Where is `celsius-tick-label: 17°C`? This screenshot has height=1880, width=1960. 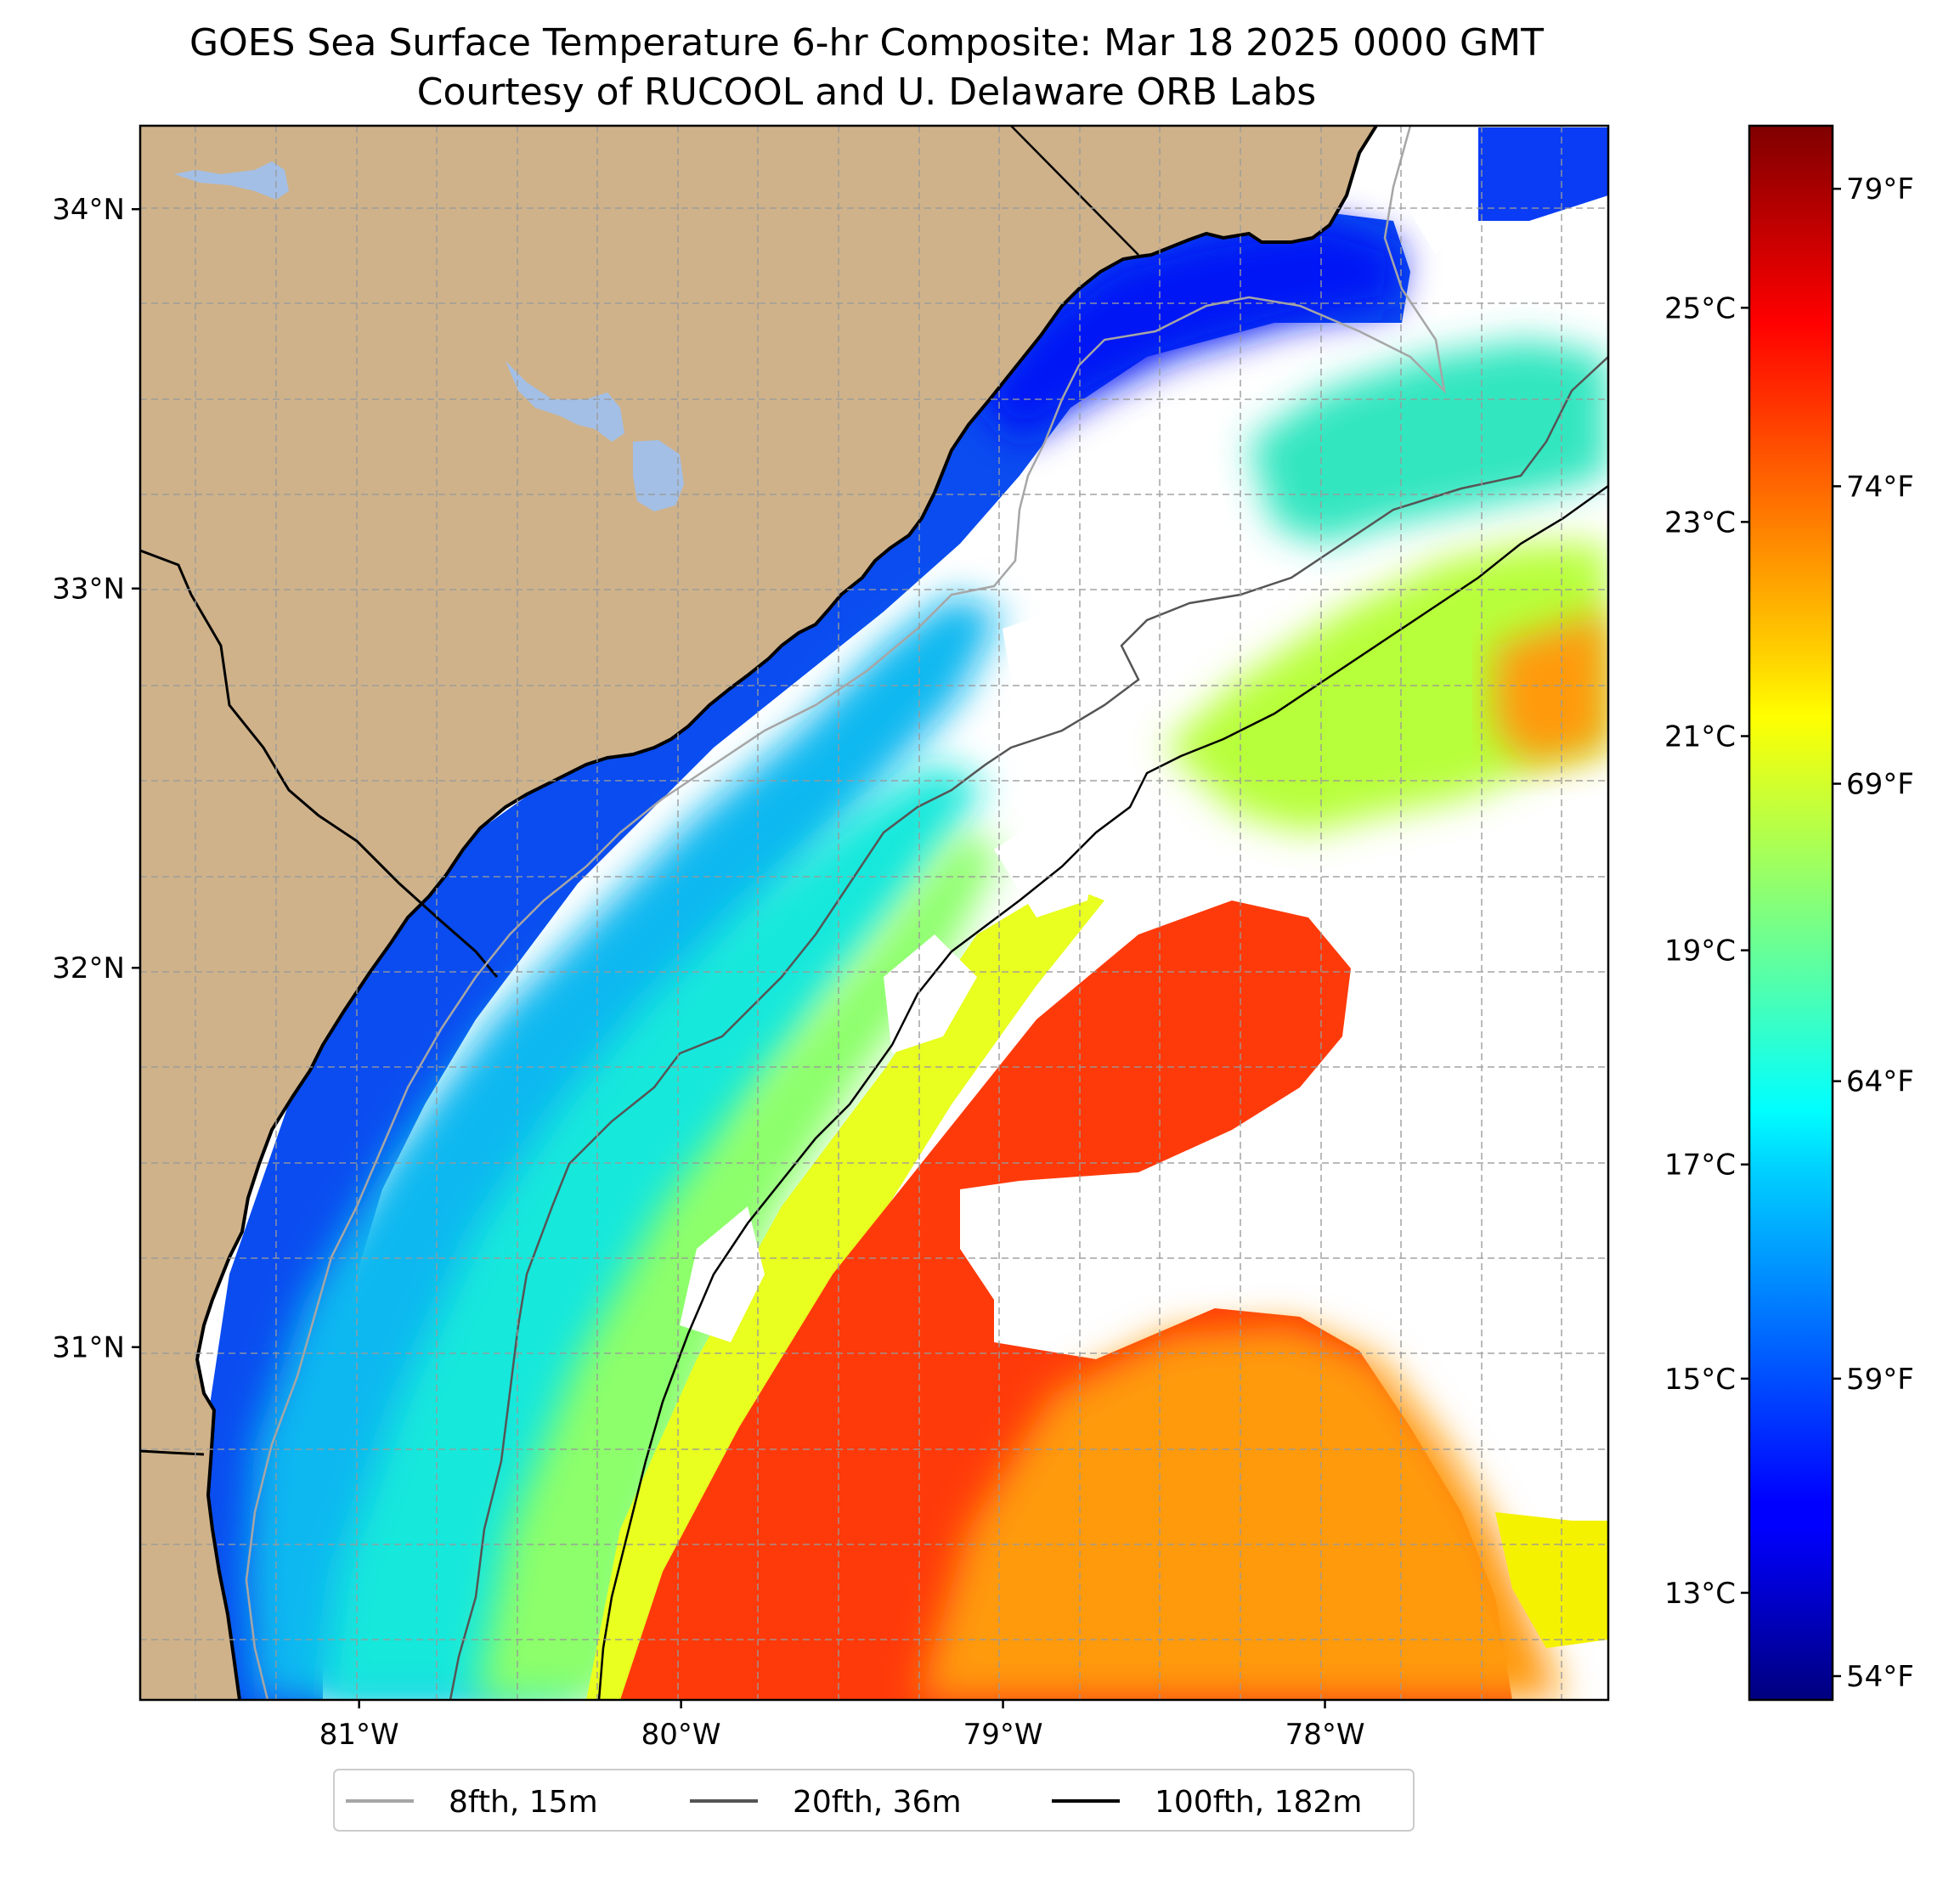 celsius-tick-label: 17°C is located at coordinates (1700, 1166).